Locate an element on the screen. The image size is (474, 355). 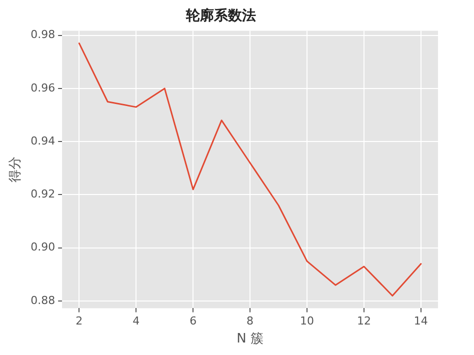
x-axis-title: N 簇 is located at coordinates (250, 339).